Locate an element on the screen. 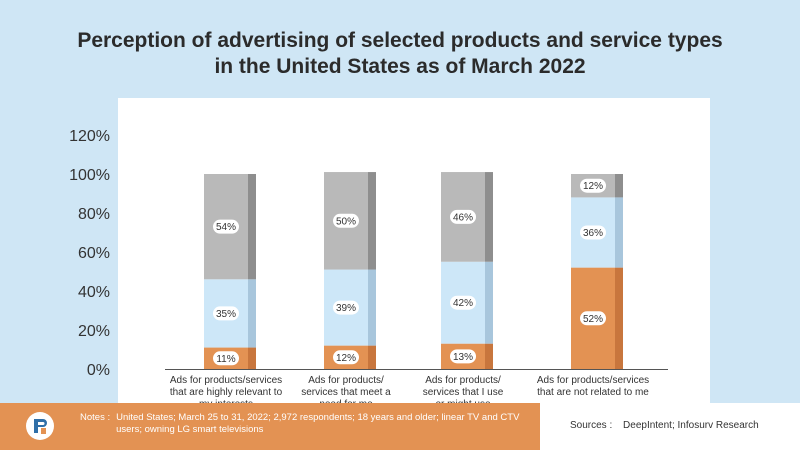 This screenshot has height=450, width=800. data-label: 54% is located at coordinates (226, 227).